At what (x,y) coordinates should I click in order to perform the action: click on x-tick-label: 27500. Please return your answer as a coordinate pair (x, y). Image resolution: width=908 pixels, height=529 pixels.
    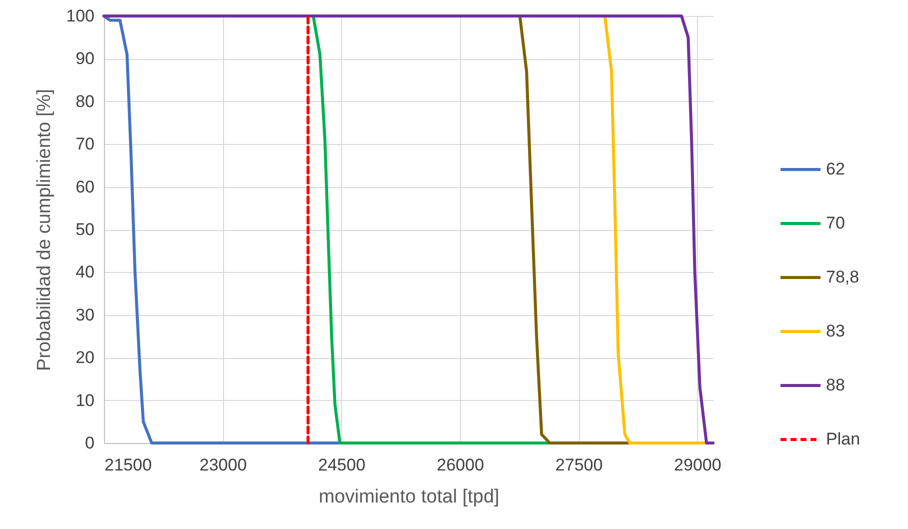
    Looking at the image, I should click on (579, 465).